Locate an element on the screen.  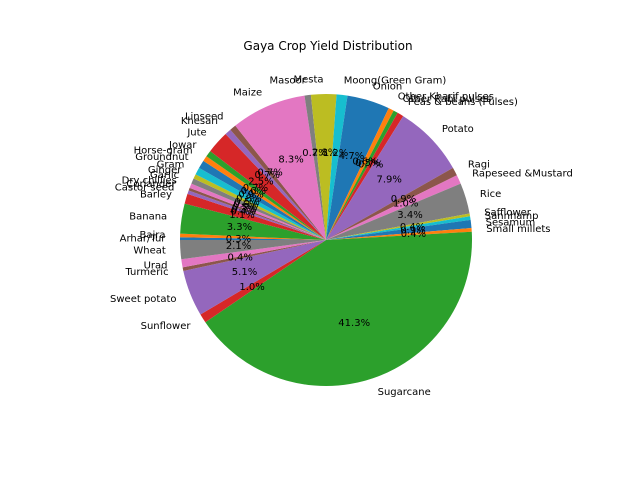
slice-label: Maize is located at coordinates (247, 93).